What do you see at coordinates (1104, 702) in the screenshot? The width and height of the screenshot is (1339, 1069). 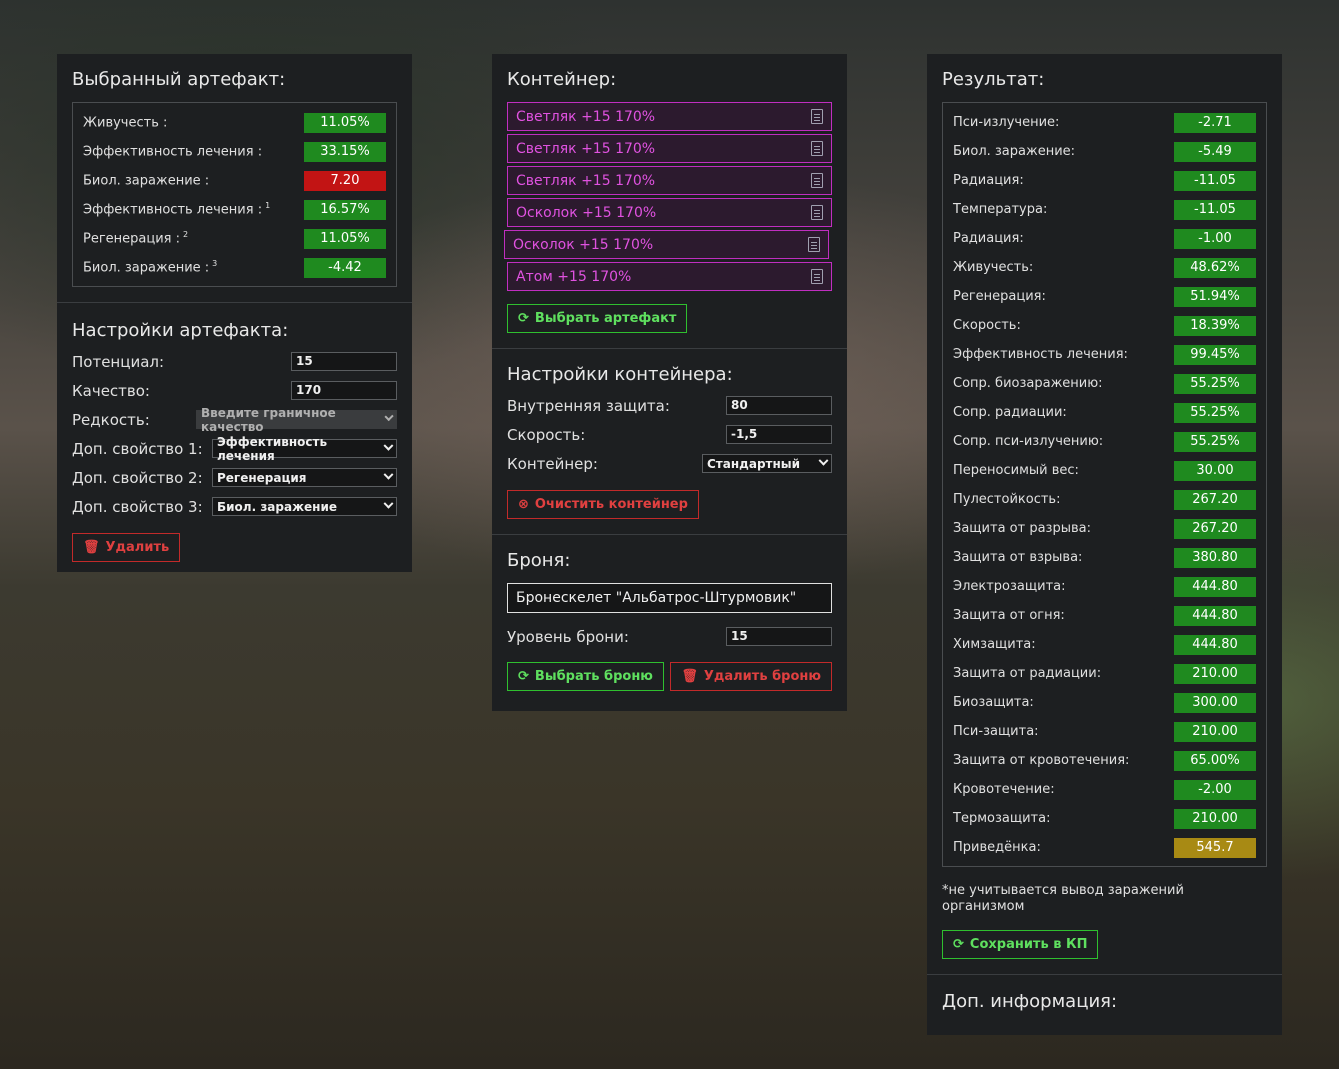 I see `result-stat-row: Биозащита: 300.00` at bounding box center [1104, 702].